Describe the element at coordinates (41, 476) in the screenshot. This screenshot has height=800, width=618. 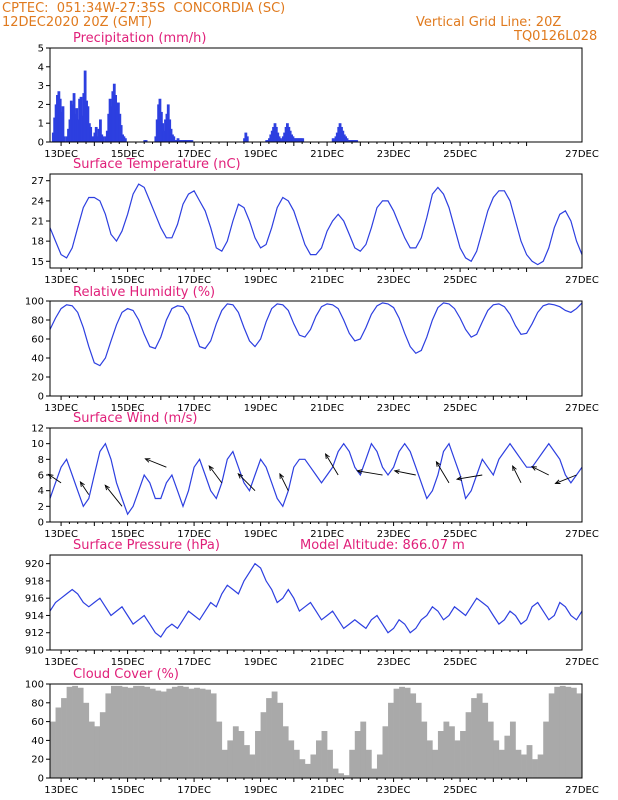
I see `wind-y-tick-label: 6` at that location.